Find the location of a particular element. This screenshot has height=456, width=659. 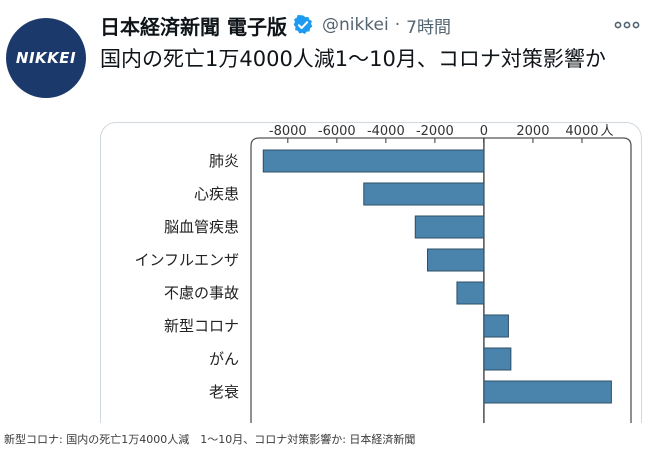

x-tick-label: -4000 is located at coordinates (386, 131).